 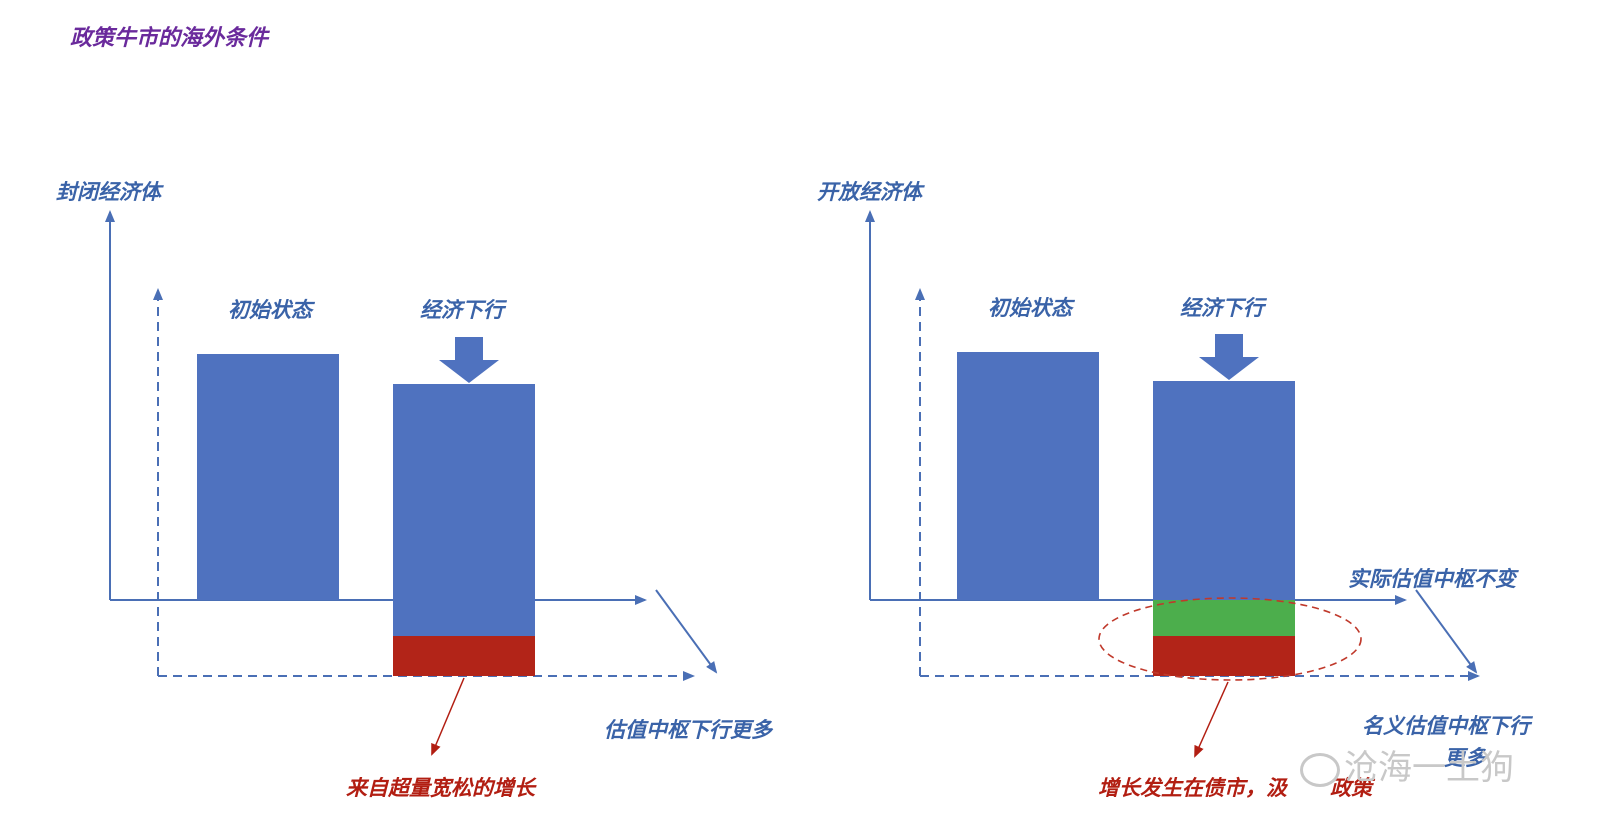 I want to click on right-axis-label-2: 名义估值中枢下行, so click(x=1446, y=725).